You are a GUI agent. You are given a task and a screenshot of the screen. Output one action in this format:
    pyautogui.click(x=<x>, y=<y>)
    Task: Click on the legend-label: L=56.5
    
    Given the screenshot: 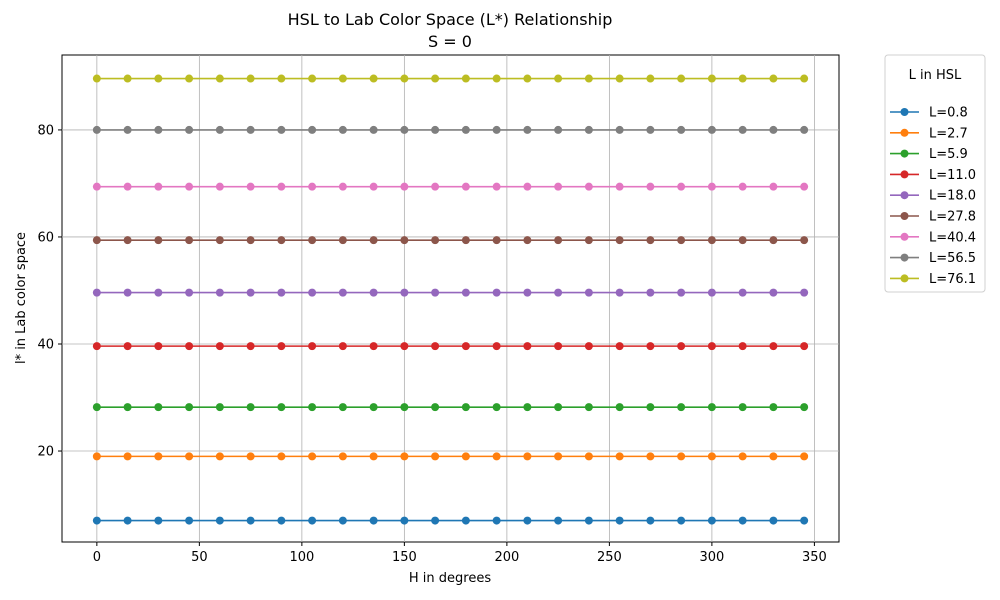 What is the action you would take?
    pyautogui.click(x=952, y=258)
    